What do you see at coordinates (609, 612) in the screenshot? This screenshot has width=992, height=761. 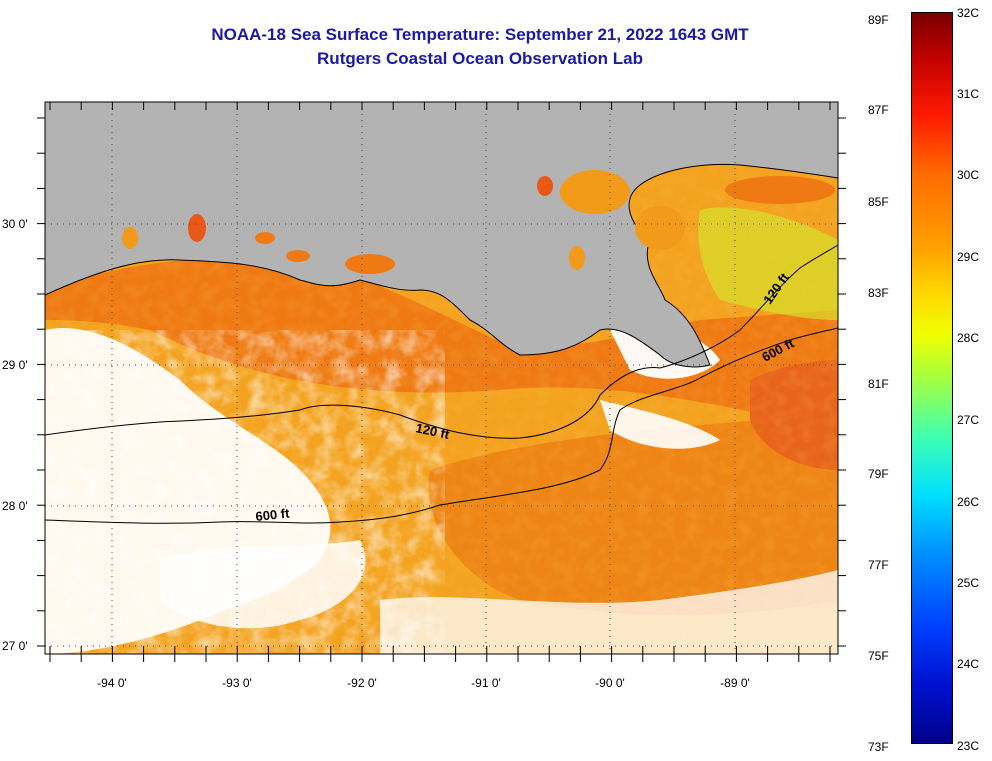 I see `cloud-cover-south` at bounding box center [609, 612].